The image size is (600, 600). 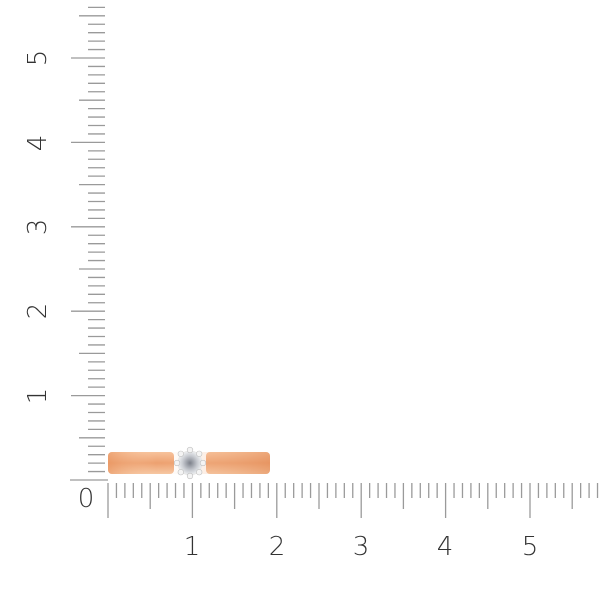 I want to click on y-label: 2, so click(x=38, y=311).